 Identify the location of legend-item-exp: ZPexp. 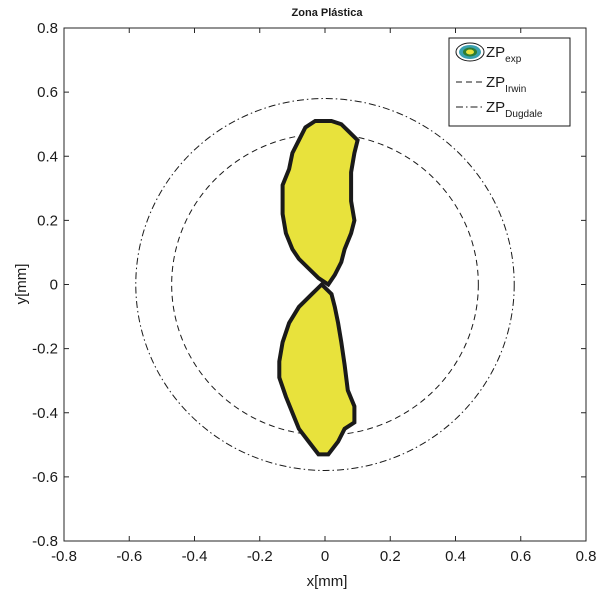
(488, 53).